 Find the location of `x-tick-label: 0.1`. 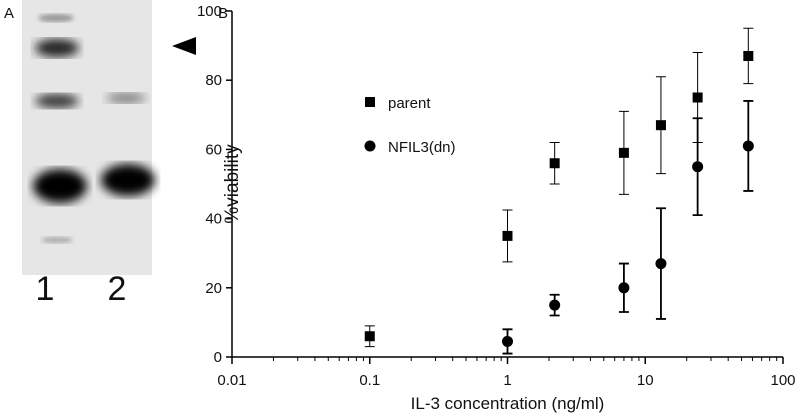

x-tick-label: 0.1 is located at coordinates (369, 380).